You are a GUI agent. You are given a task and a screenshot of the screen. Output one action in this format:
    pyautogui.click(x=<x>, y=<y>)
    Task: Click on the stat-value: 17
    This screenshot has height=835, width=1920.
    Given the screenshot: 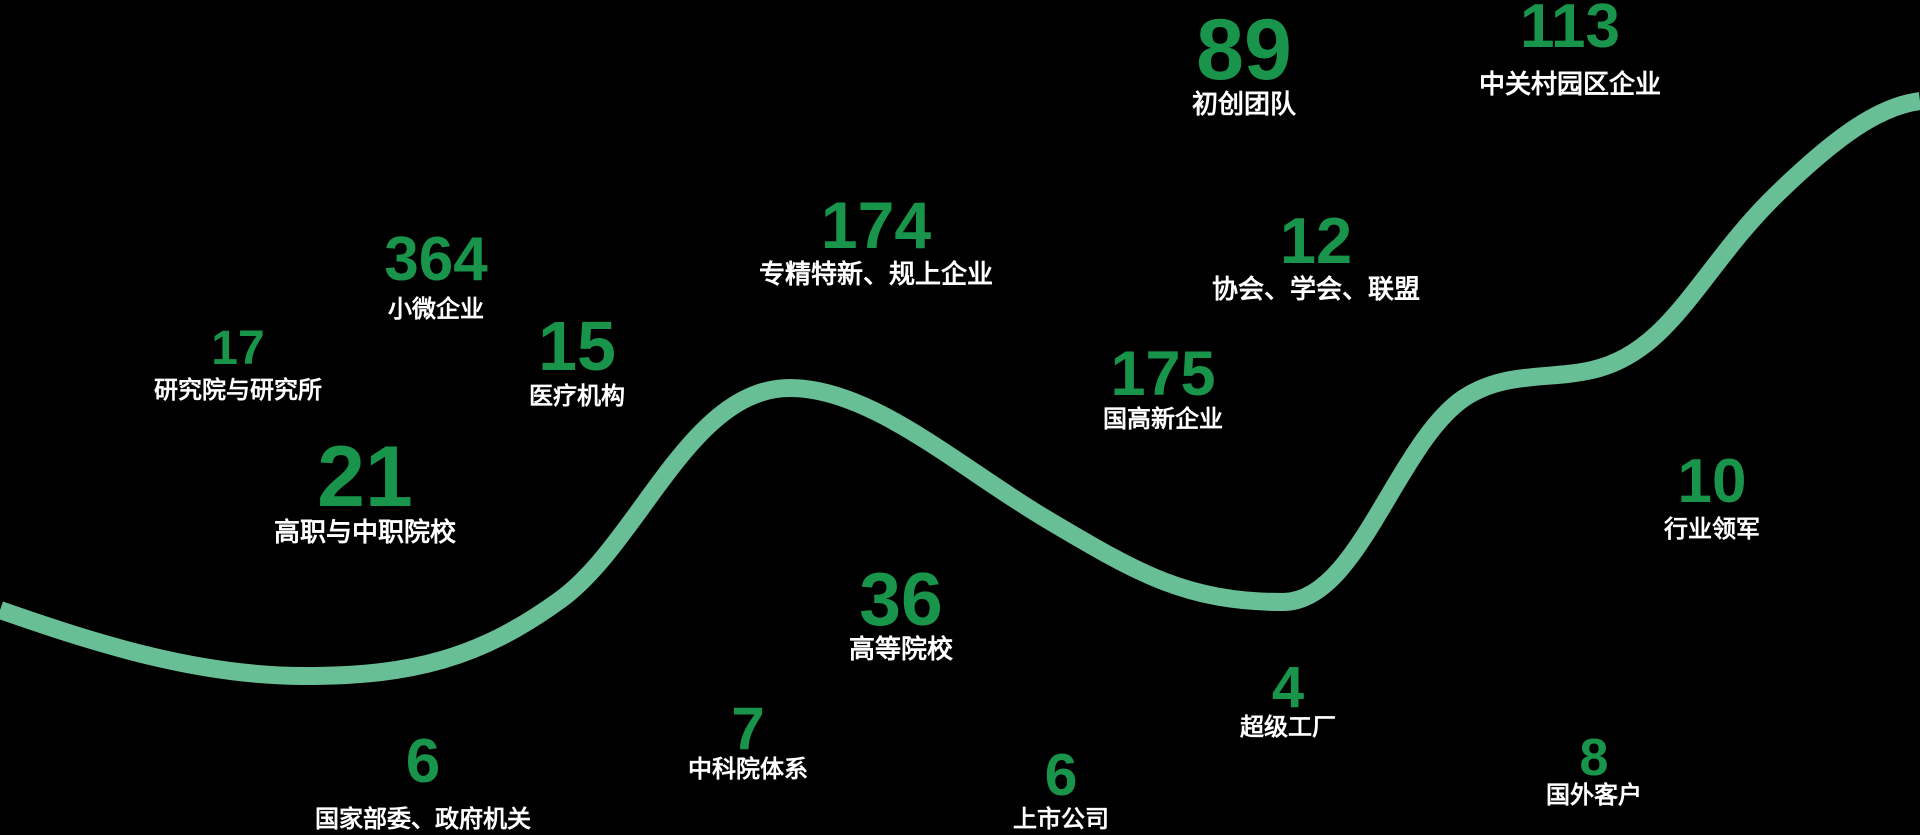 What is the action you would take?
    pyautogui.click(x=238, y=348)
    